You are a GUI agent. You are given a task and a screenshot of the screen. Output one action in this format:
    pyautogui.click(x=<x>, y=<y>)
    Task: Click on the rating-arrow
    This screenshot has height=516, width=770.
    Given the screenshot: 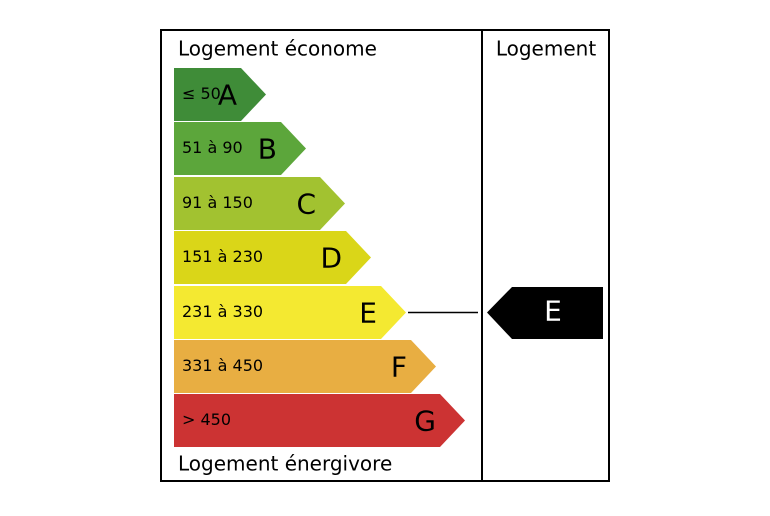 What is the action you would take?
    pyautogui.click(x=545, y=313)
    